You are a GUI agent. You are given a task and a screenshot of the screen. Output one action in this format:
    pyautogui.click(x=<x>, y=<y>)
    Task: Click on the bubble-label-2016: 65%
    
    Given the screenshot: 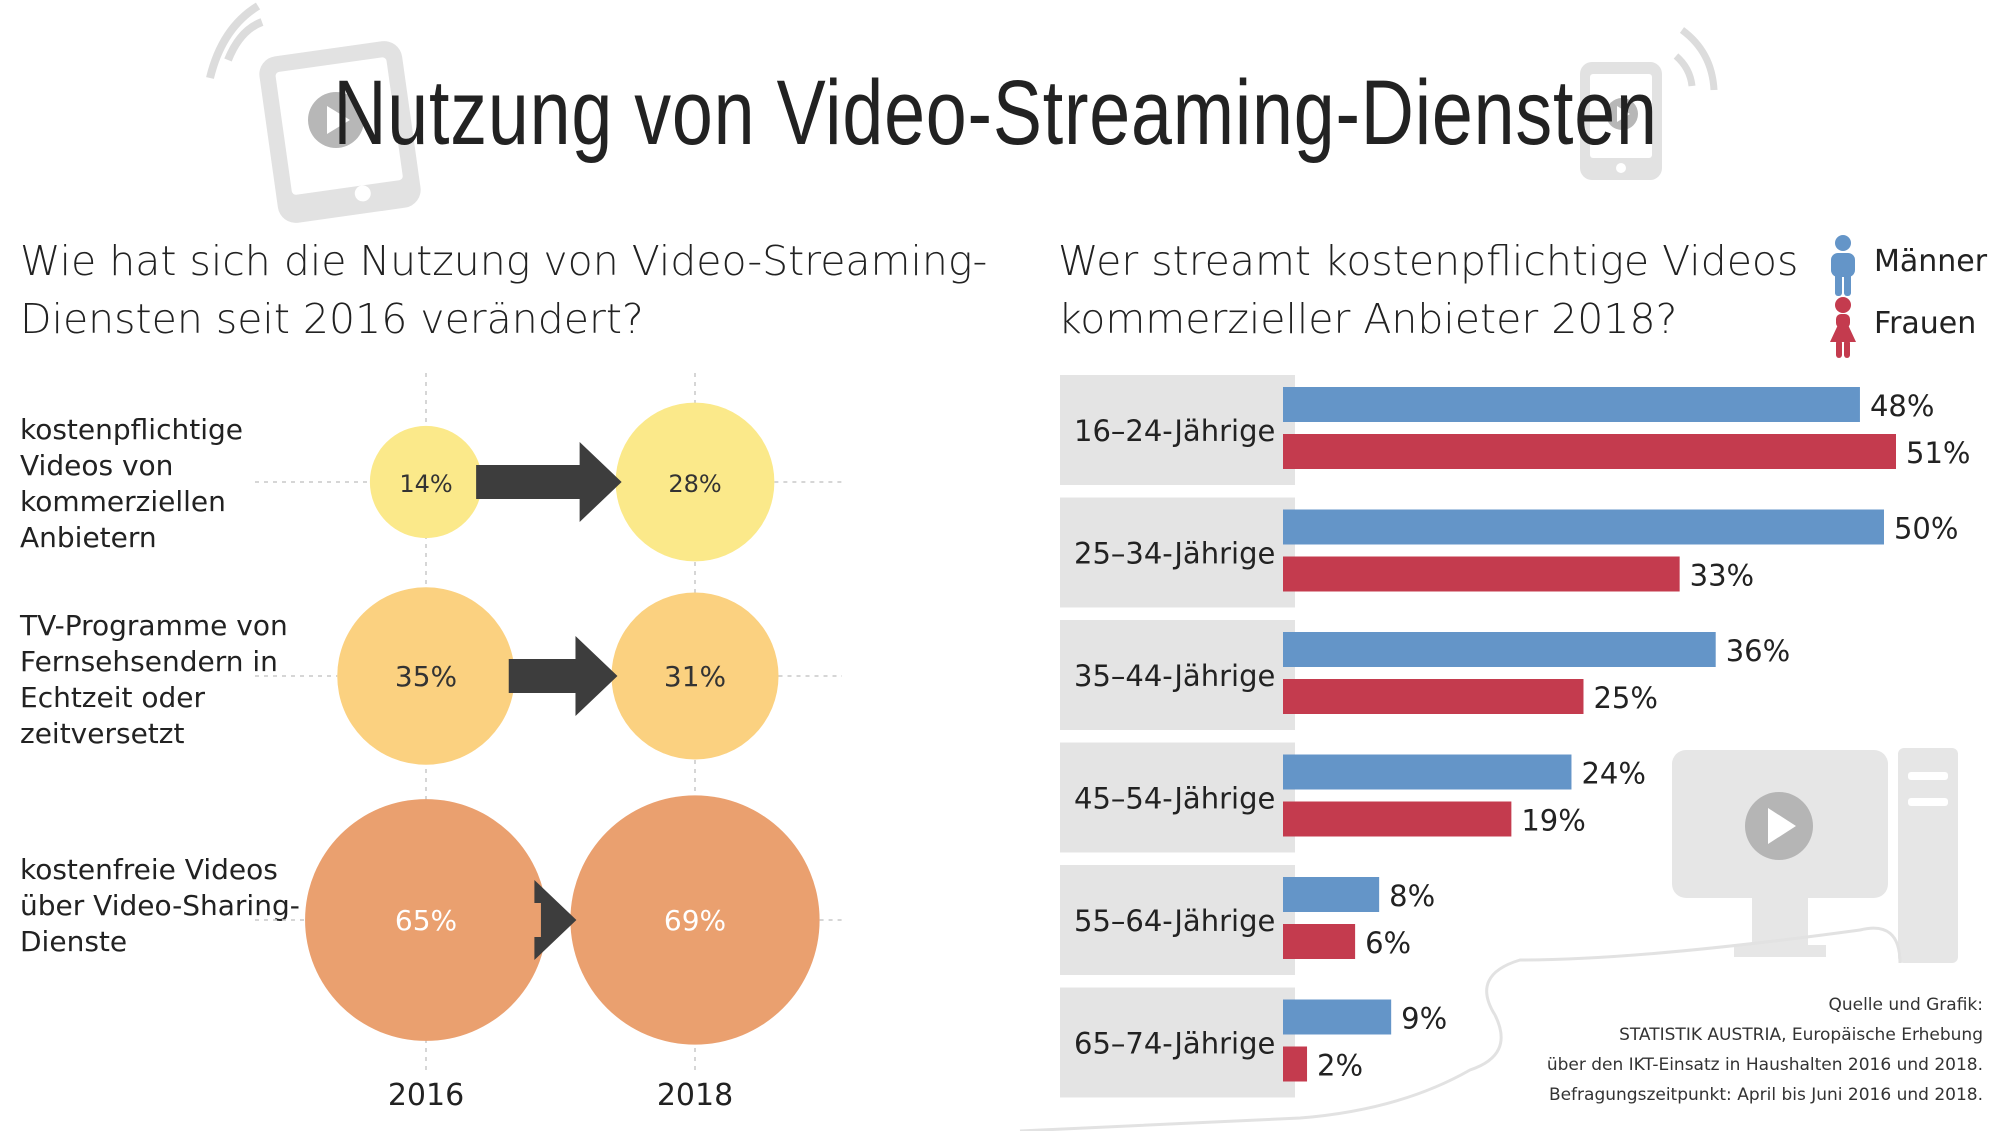 What is the action you would take?
    pyautogui.click(x=426, y=920)
    